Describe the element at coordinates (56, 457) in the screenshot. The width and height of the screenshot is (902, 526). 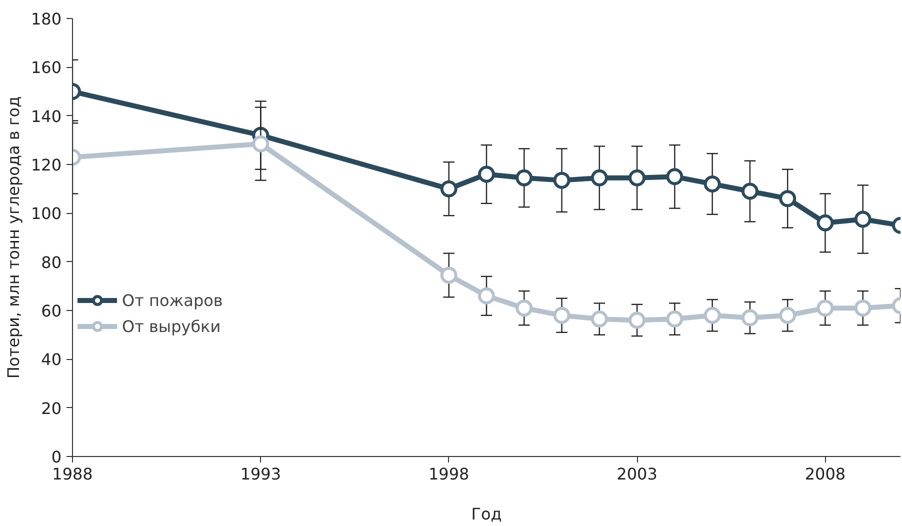
I see `y-tick-label: 0` at that location.